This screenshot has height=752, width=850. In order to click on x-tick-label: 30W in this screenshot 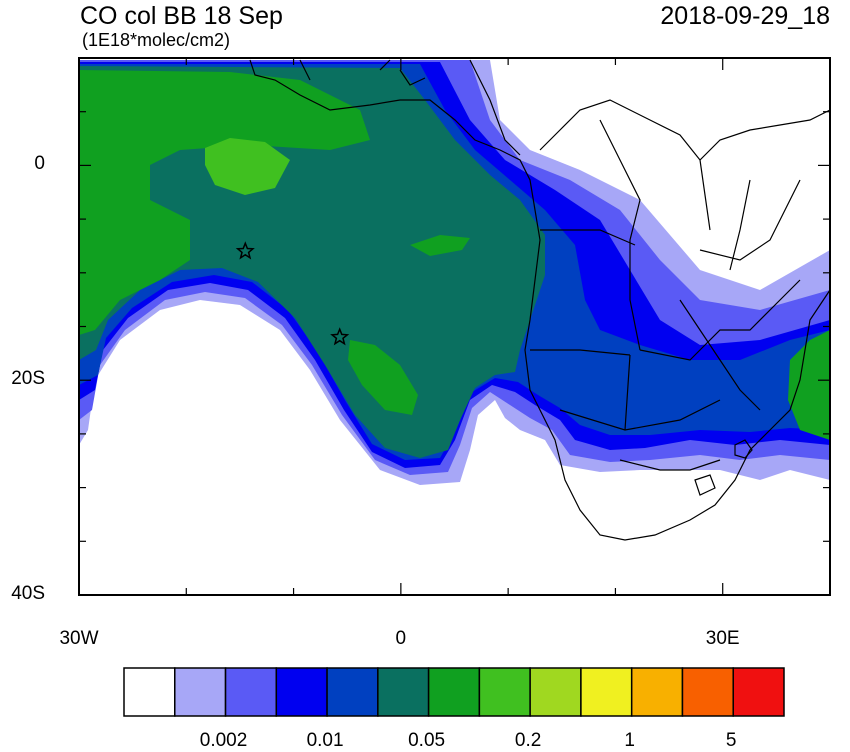, I will do `click(79, 638)`.